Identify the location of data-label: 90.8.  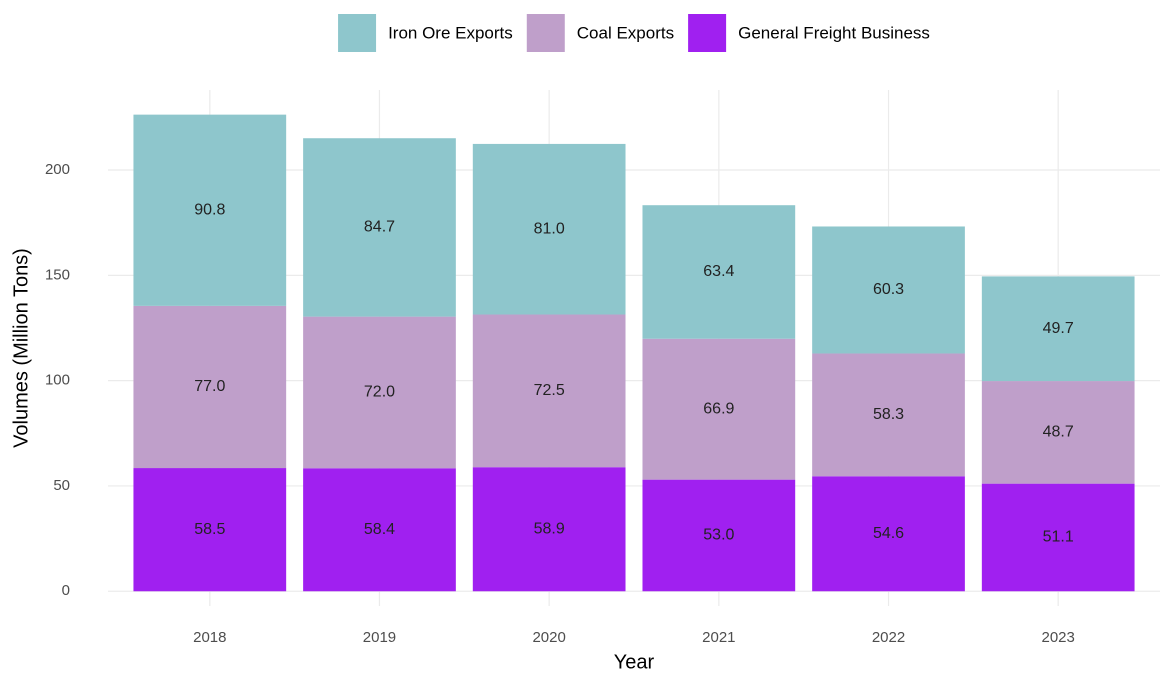
(209, 209).